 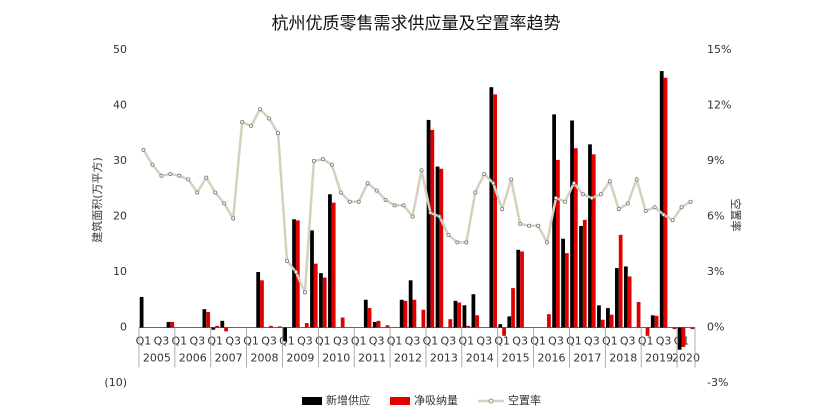 What do you see at coordinates (193, 358) in the screenshot?
I see `x-group-label: 2006` at bounding box center [193, 358].